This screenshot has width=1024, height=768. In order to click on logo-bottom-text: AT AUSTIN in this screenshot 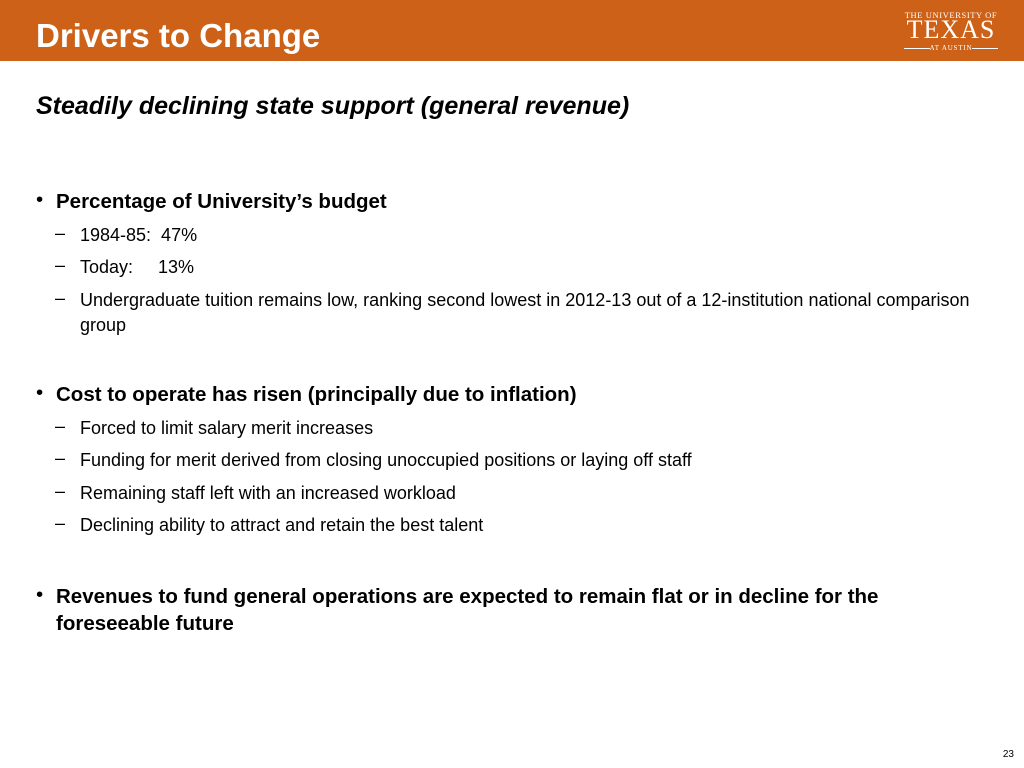, I will do `click(951, 48)`.